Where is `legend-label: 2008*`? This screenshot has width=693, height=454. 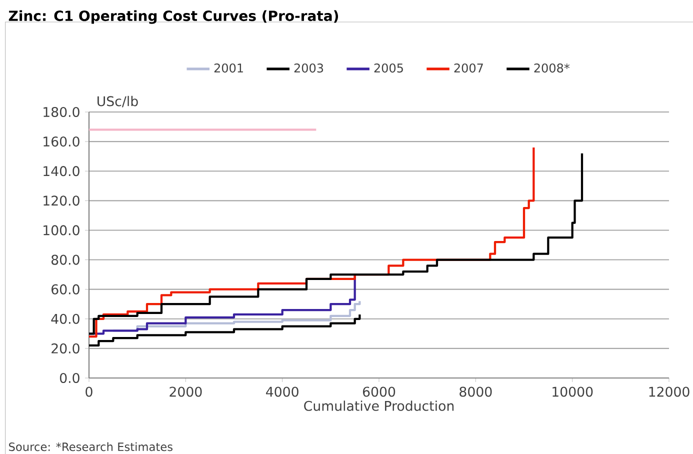
legend-label: 2008* is located at coordinates (552, 68).